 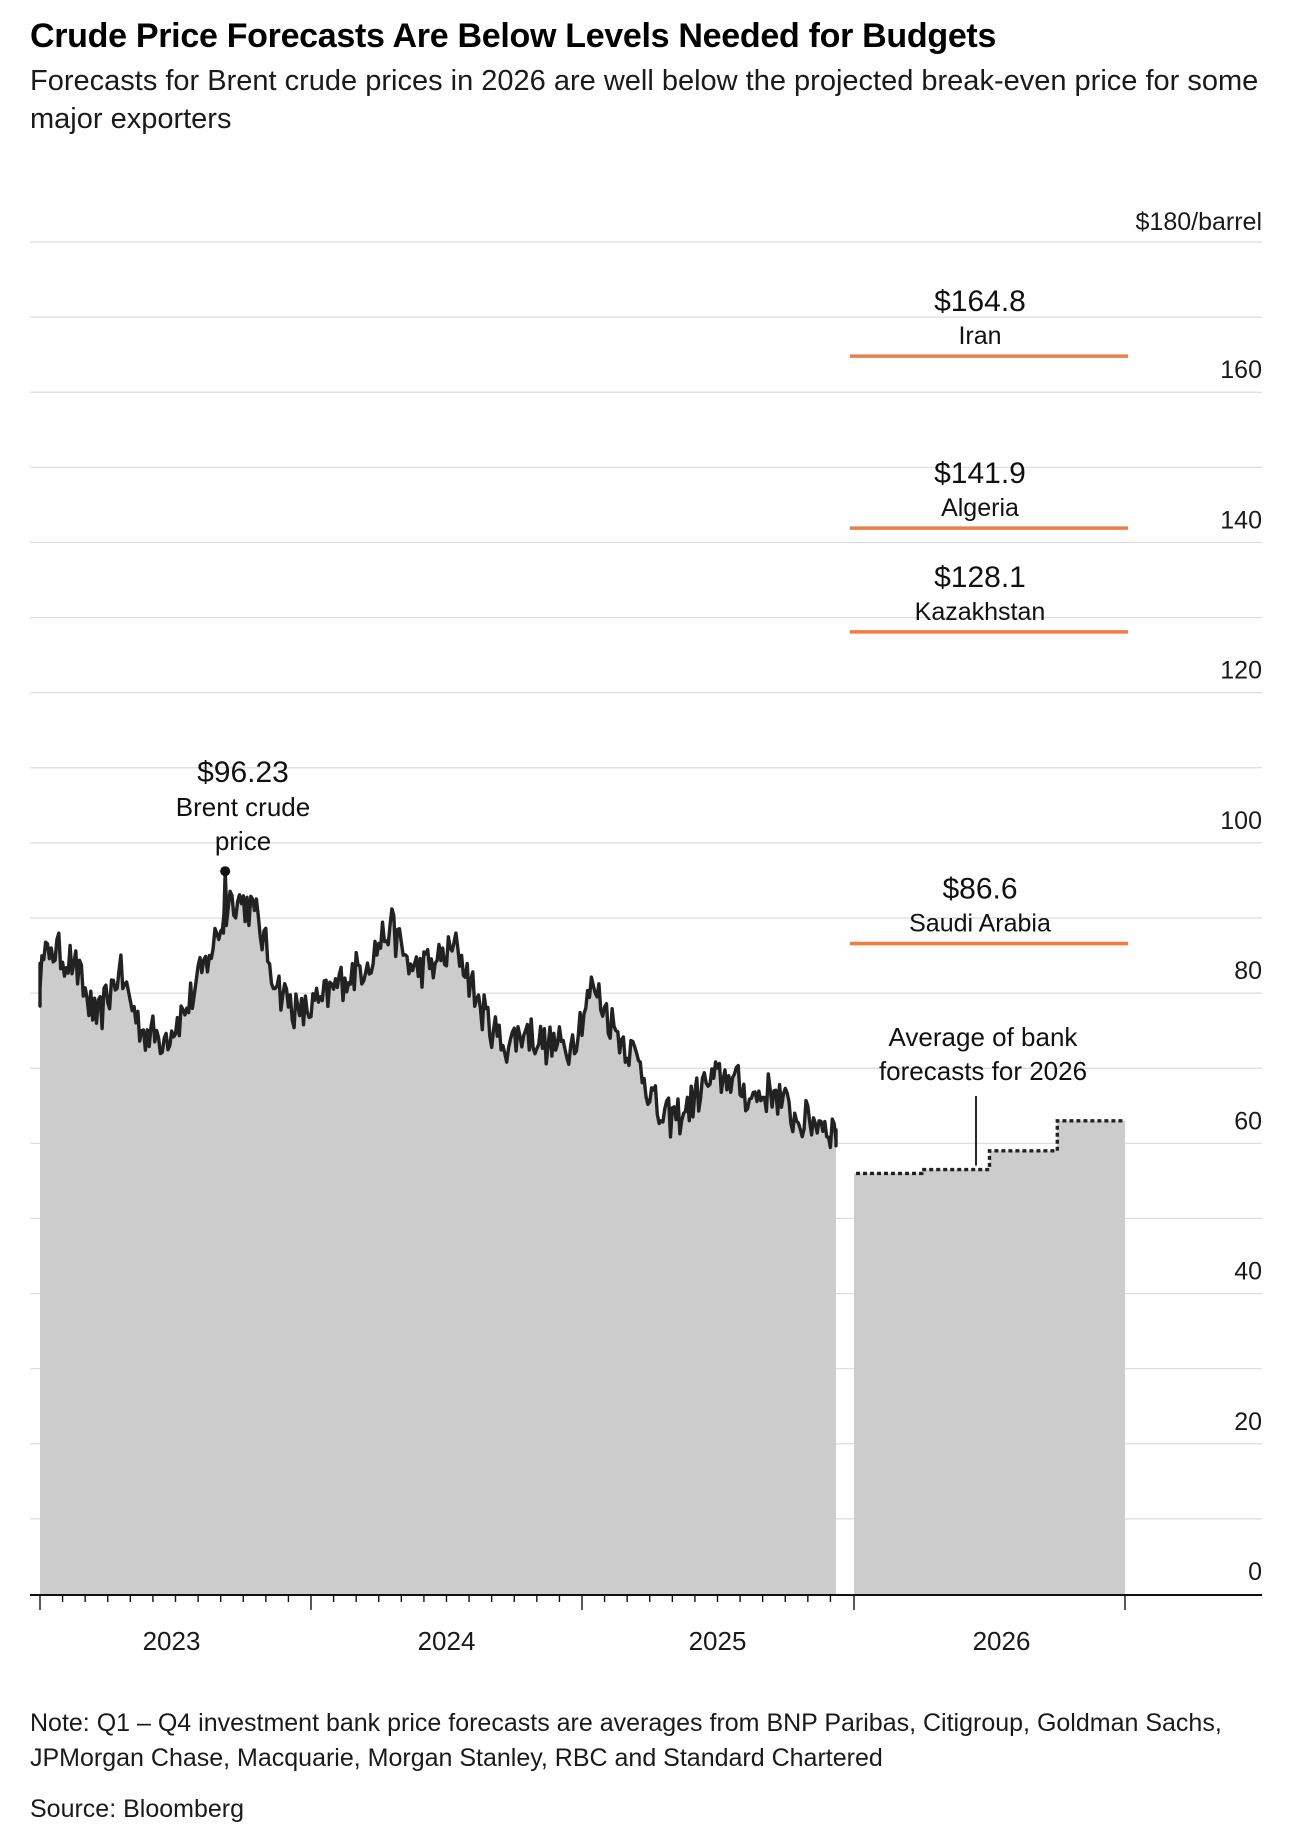 What do you see at coordinates (243, 841) in the screenshot?
I see `peak-series-label: price` at bounding box center [243, 841].